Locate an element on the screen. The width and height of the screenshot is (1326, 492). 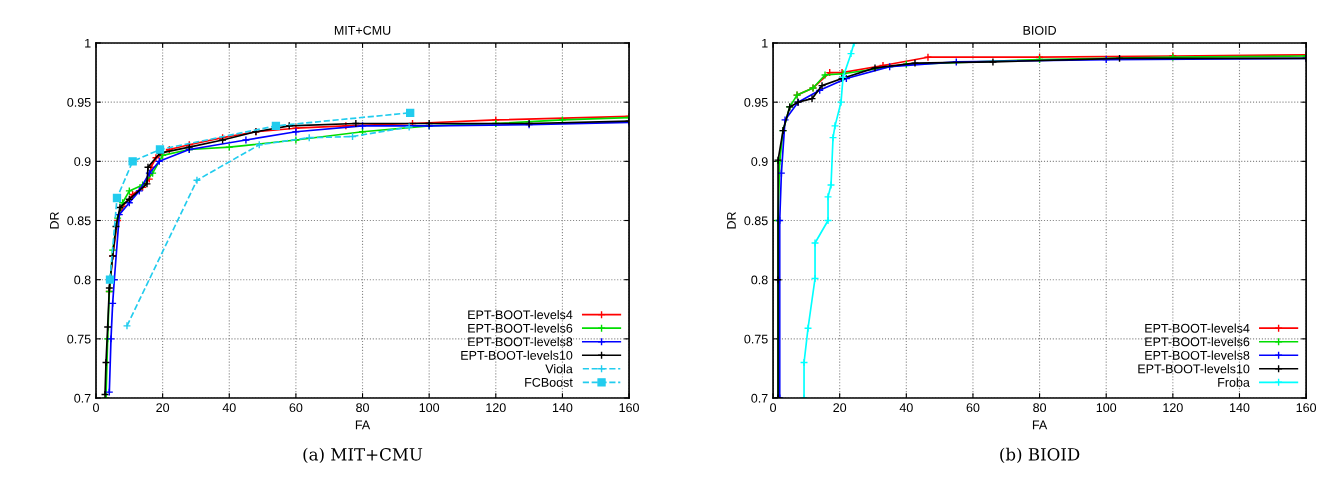
chart-title: MIT+CMU is located at coordinates (362, 30).